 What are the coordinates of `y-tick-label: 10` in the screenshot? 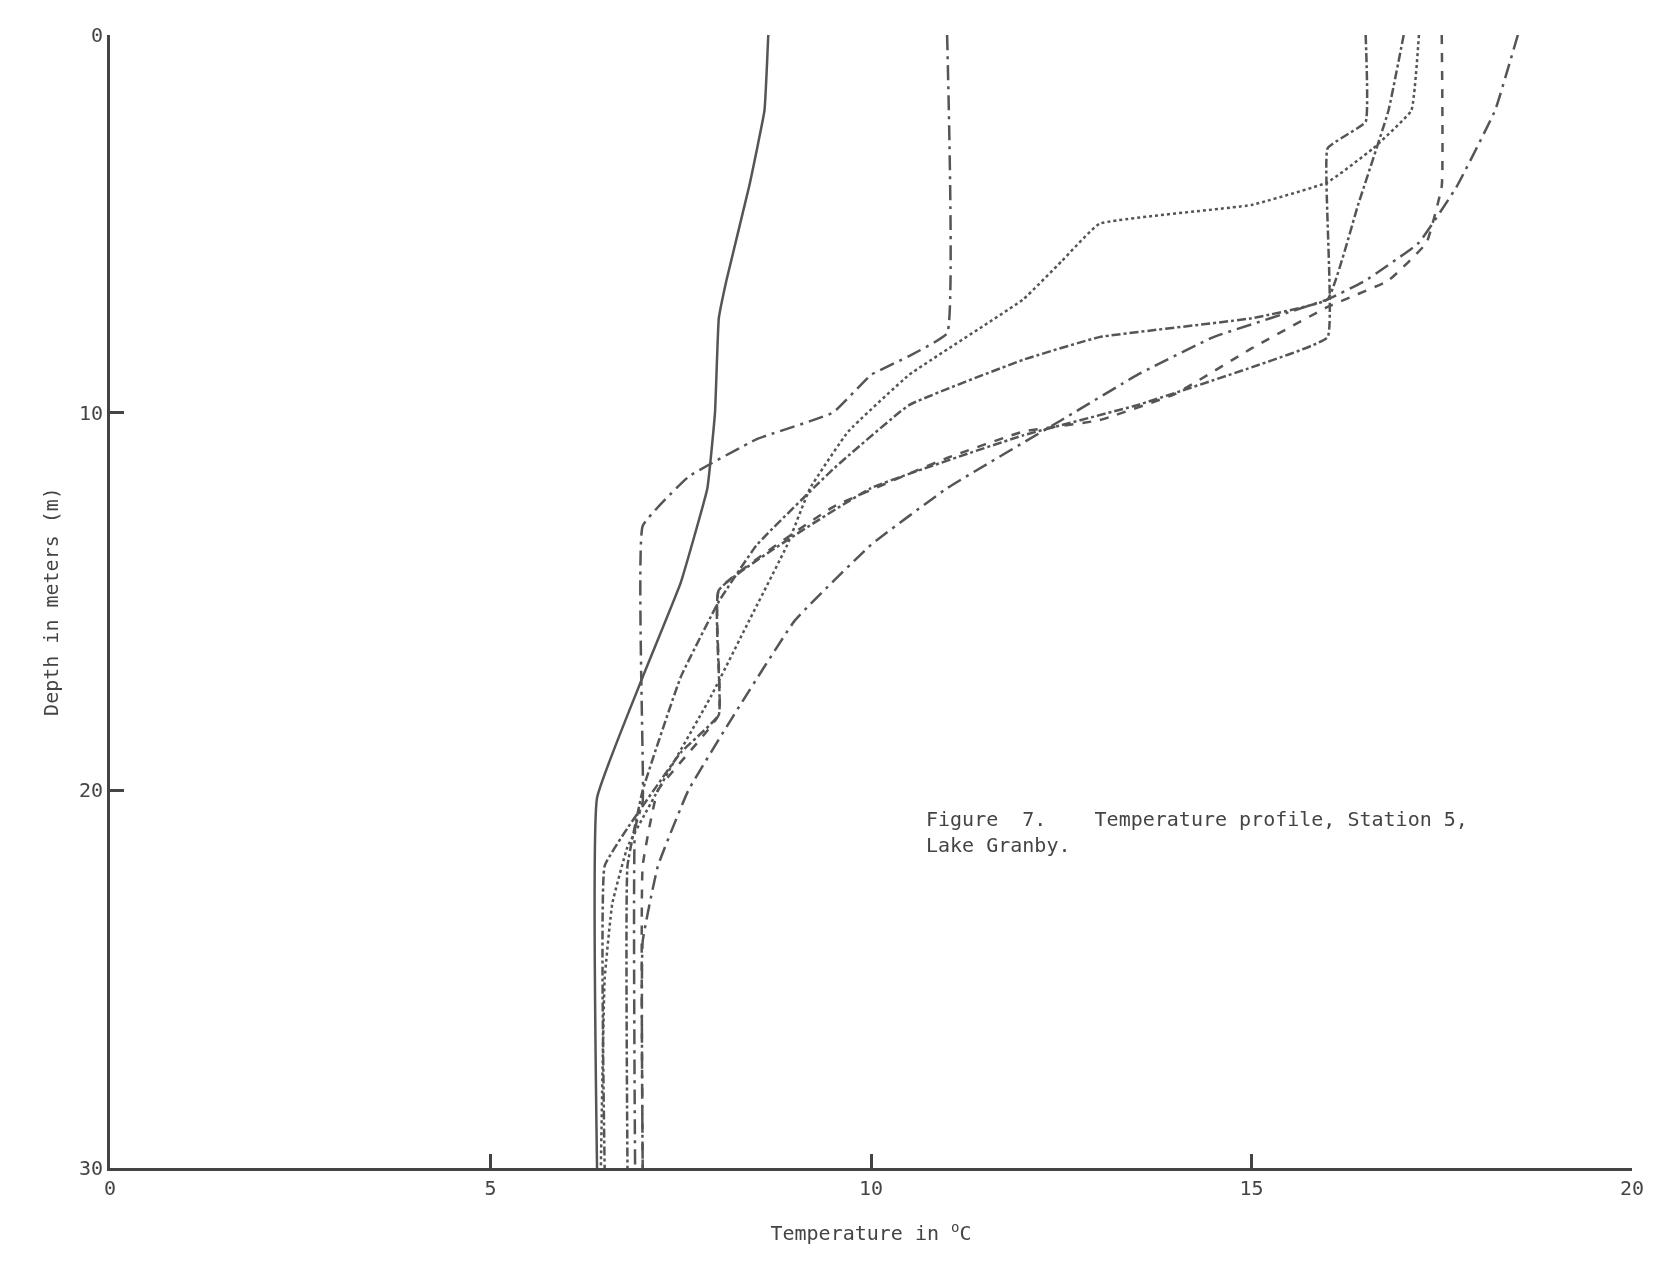 It's located at (90, 412).